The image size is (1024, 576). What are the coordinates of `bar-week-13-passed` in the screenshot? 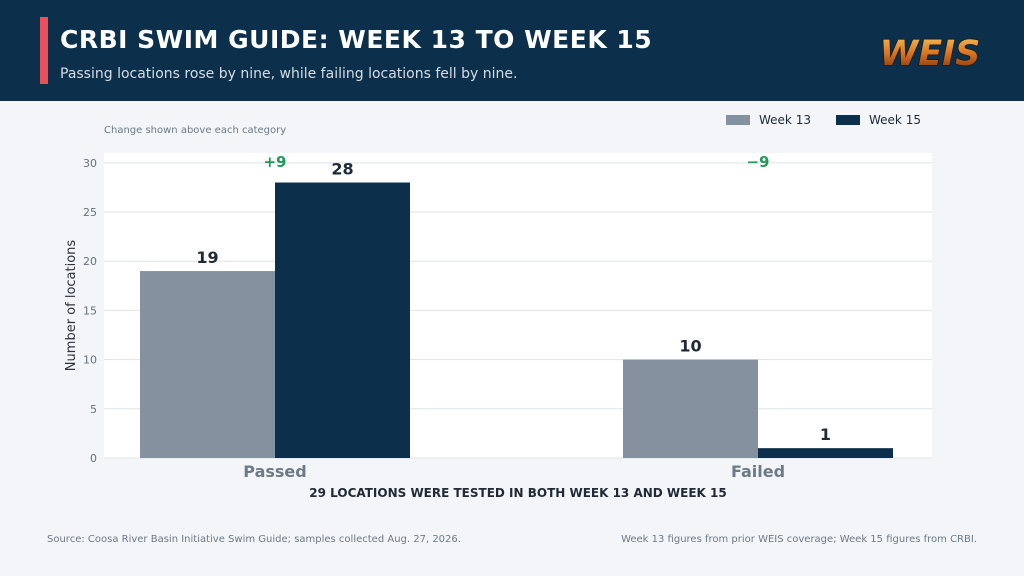 It's located at (207, 364).